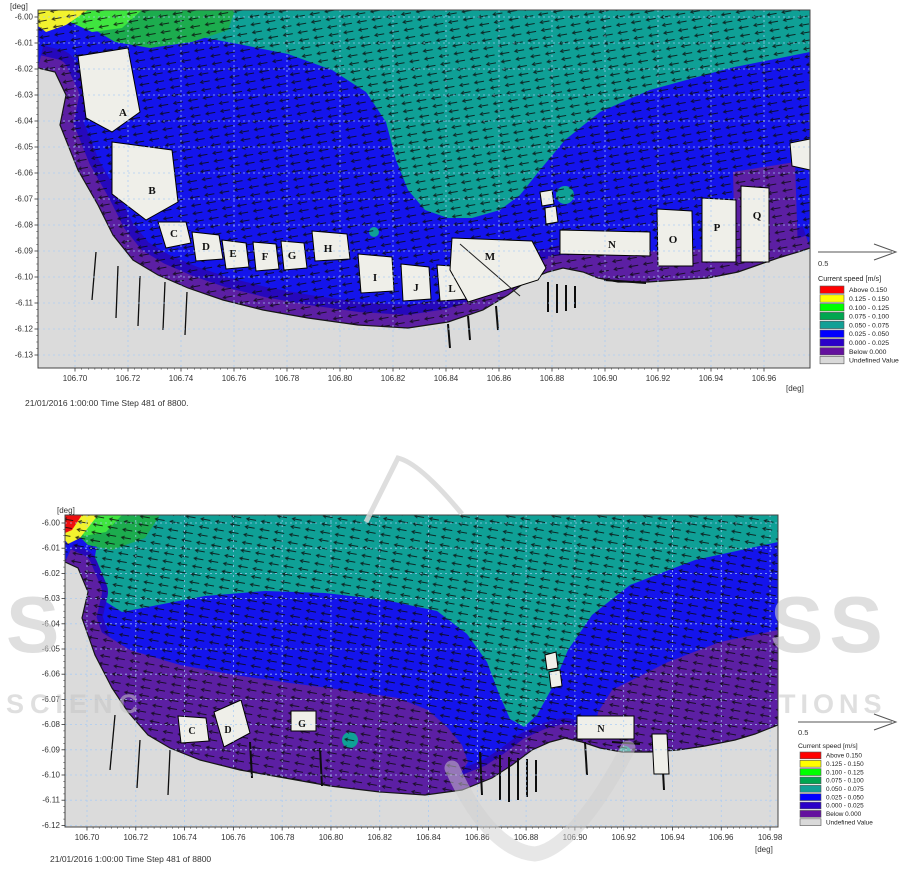  I want to click on legend-title: Current speed [m/s], so click(849, 278).